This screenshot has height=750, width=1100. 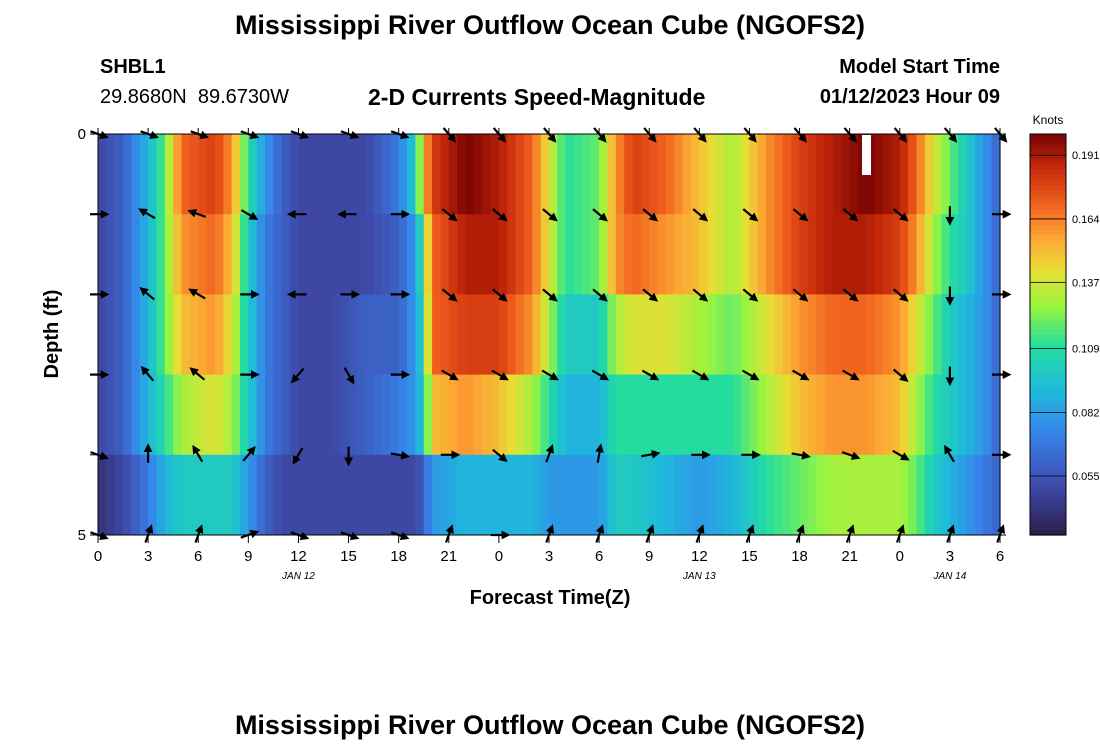 What do you see at coordinates (82, 134) in the screenshot?
I see `y-tick-label: 0` at bounding box center [82, 134].